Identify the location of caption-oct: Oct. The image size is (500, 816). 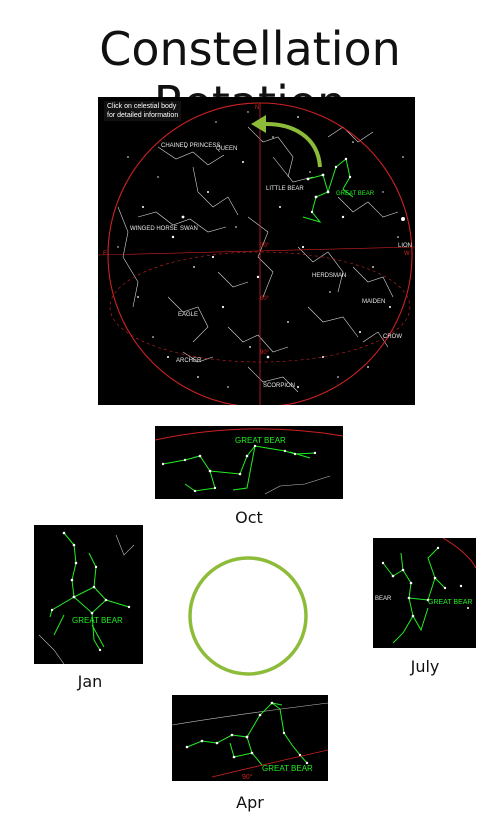
(249, 517).